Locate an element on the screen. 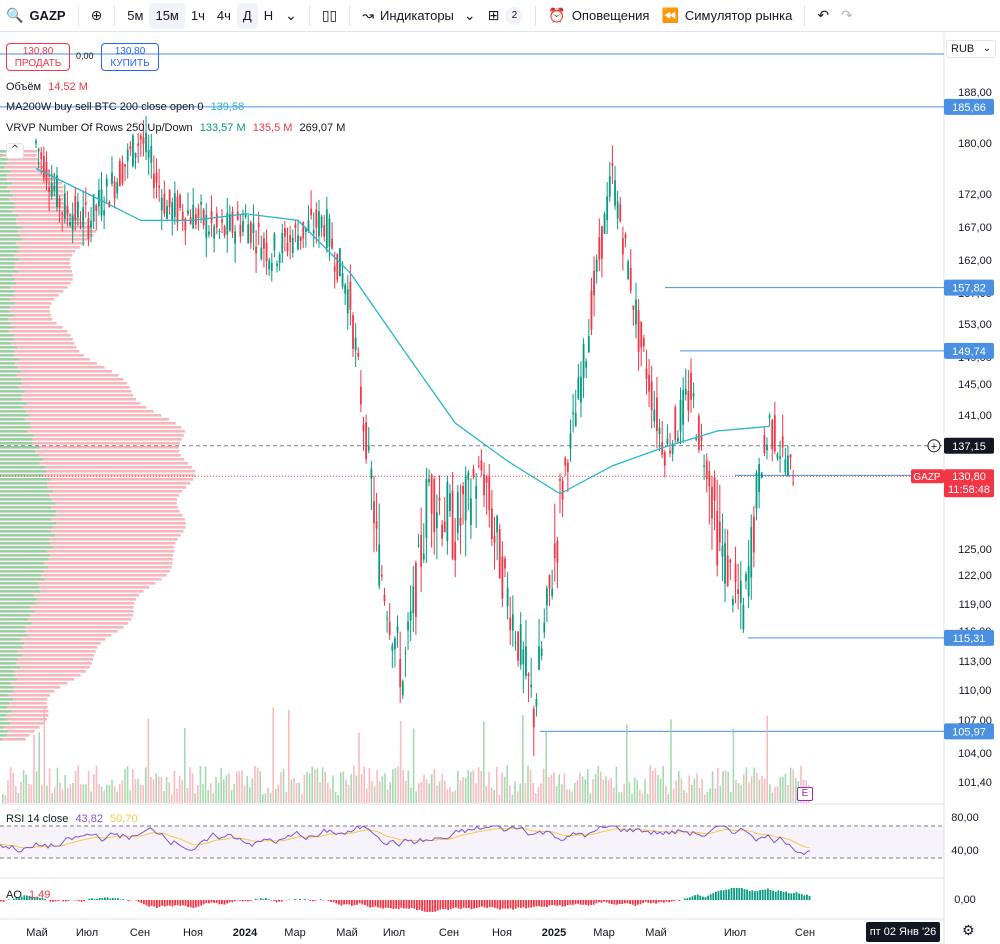  price-axis-label: 153,00 is located at coordinates (975, 325).